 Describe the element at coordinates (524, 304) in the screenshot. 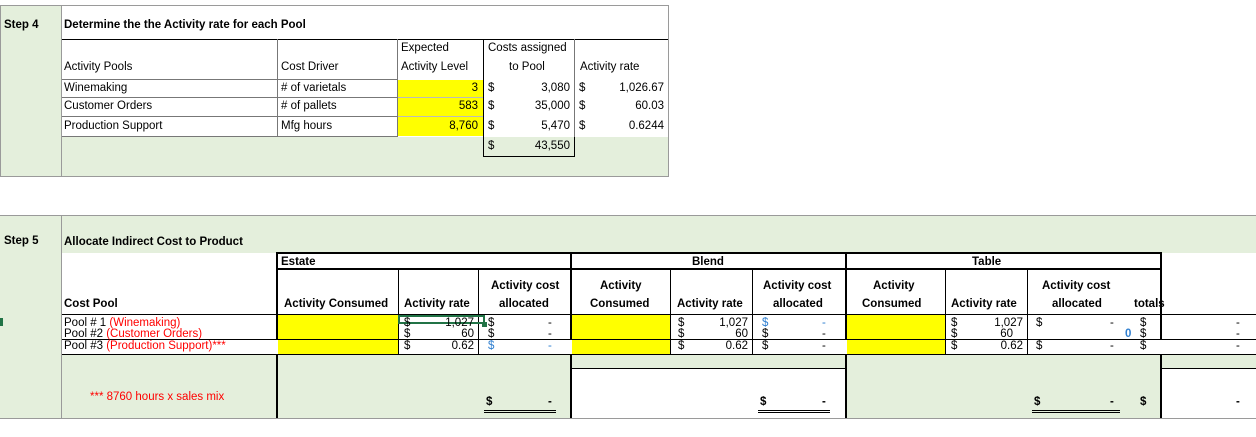

I see `estate-alloc-2: allocated` at that location.